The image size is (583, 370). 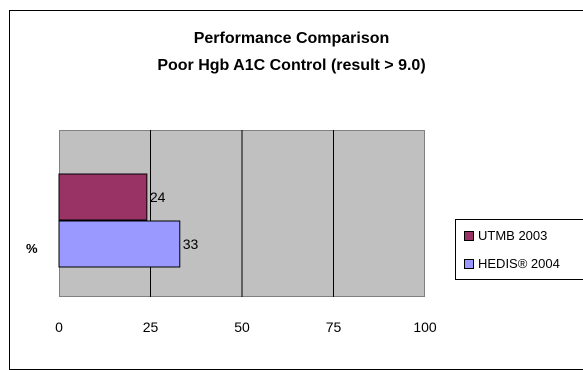 What do you see at coordinates (291, 65) in the screenshot?
I see `chart-subtitle: Poor Hgb A1C Control (result > 9.0)` at bounding box center [291, 65].